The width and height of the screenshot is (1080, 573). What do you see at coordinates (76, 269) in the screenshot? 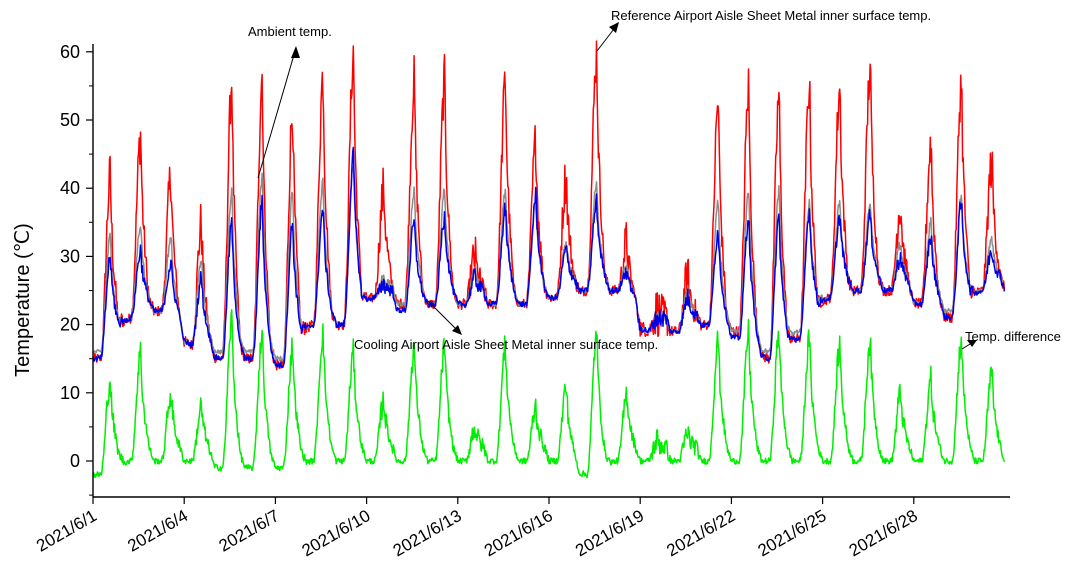
I see `y-ticks: 0 10 20 30 40 50 60` at bounding box center [76, 269].